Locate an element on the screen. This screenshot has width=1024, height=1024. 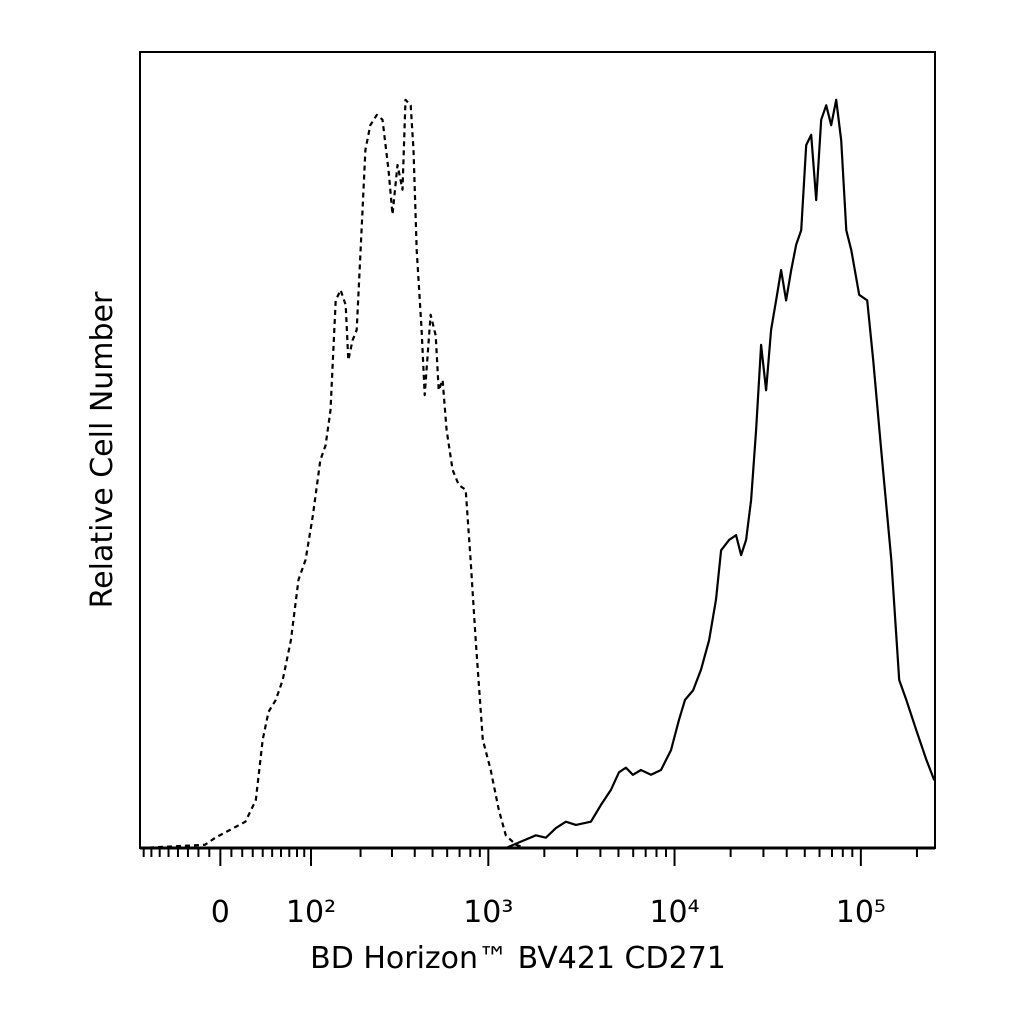
x-tick-label: 10² is located at coordinates (311, 912).